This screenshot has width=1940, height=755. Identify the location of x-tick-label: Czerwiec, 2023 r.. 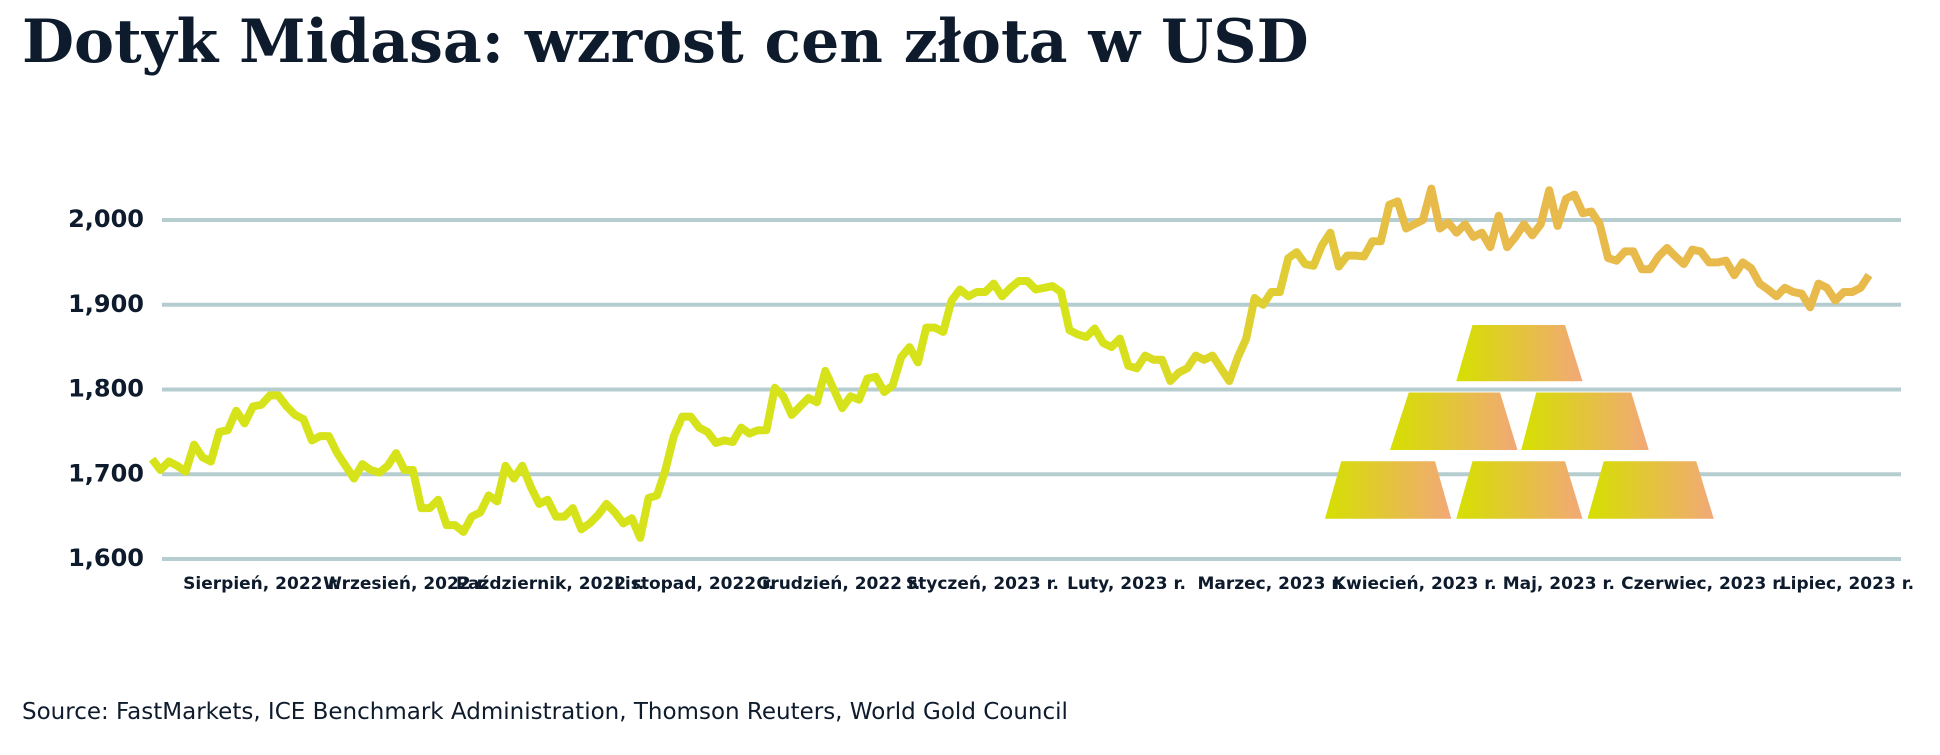
(1702, 584).